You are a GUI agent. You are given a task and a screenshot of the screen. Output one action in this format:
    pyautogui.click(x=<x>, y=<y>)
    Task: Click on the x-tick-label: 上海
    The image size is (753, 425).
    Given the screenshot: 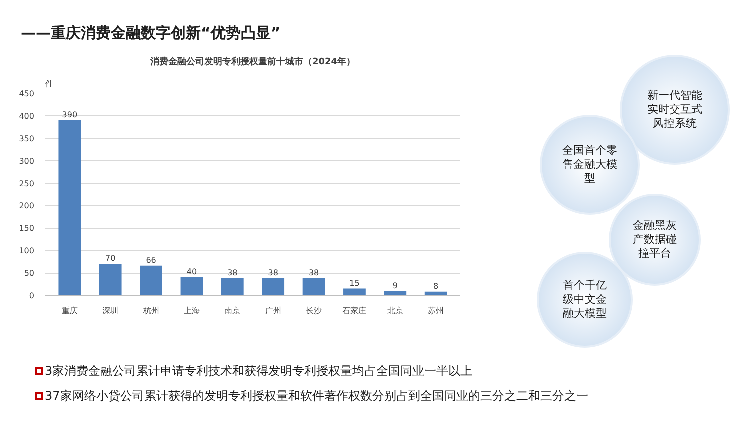 What is the action you would take?
    pyautogui.click(x=192, y=311)
    